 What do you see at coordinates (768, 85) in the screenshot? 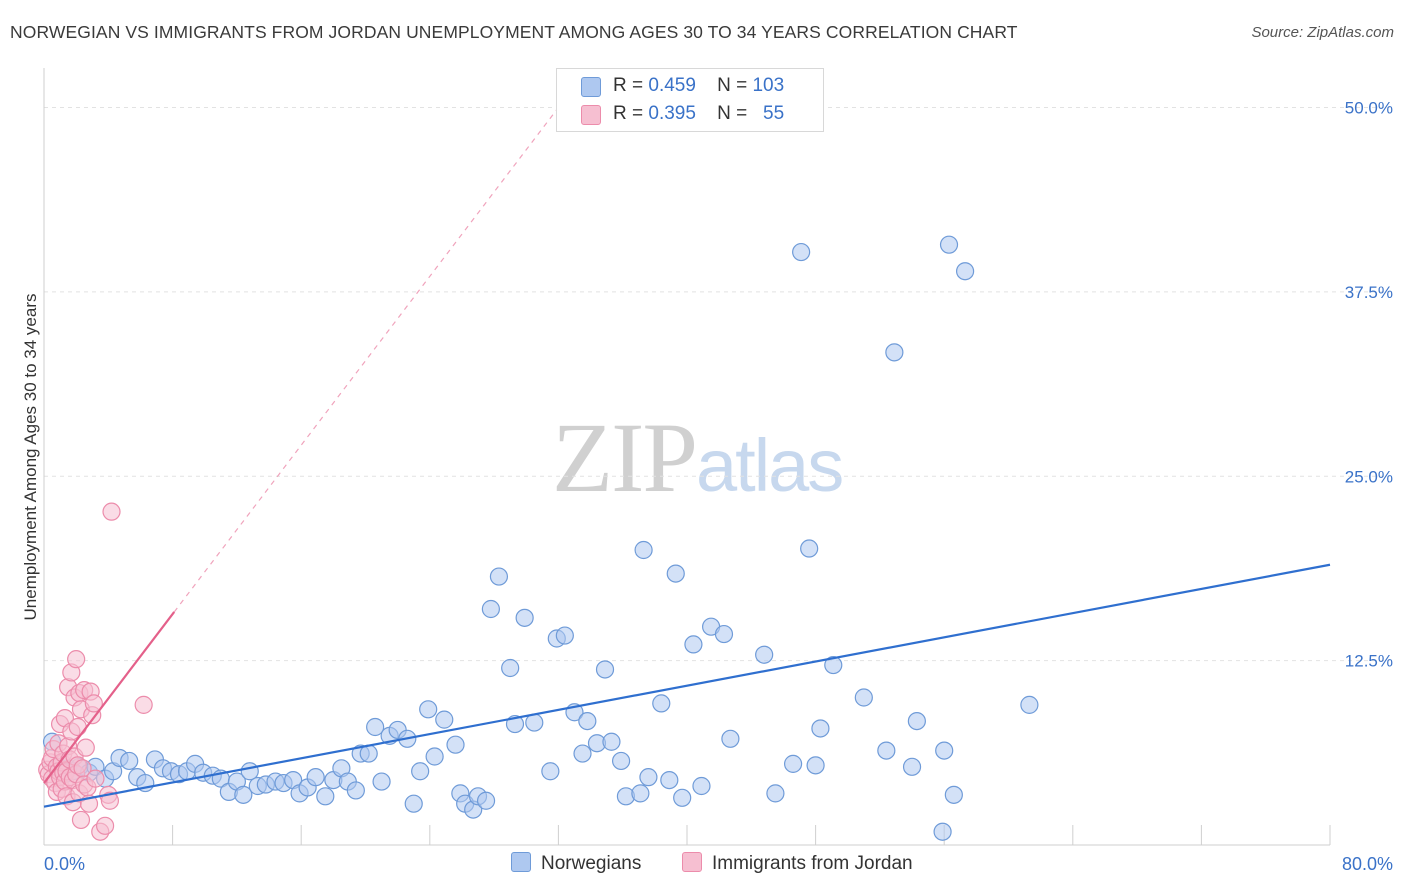
I see `legend-n-value-norwegians: 103` at bounding box center [768, 85].